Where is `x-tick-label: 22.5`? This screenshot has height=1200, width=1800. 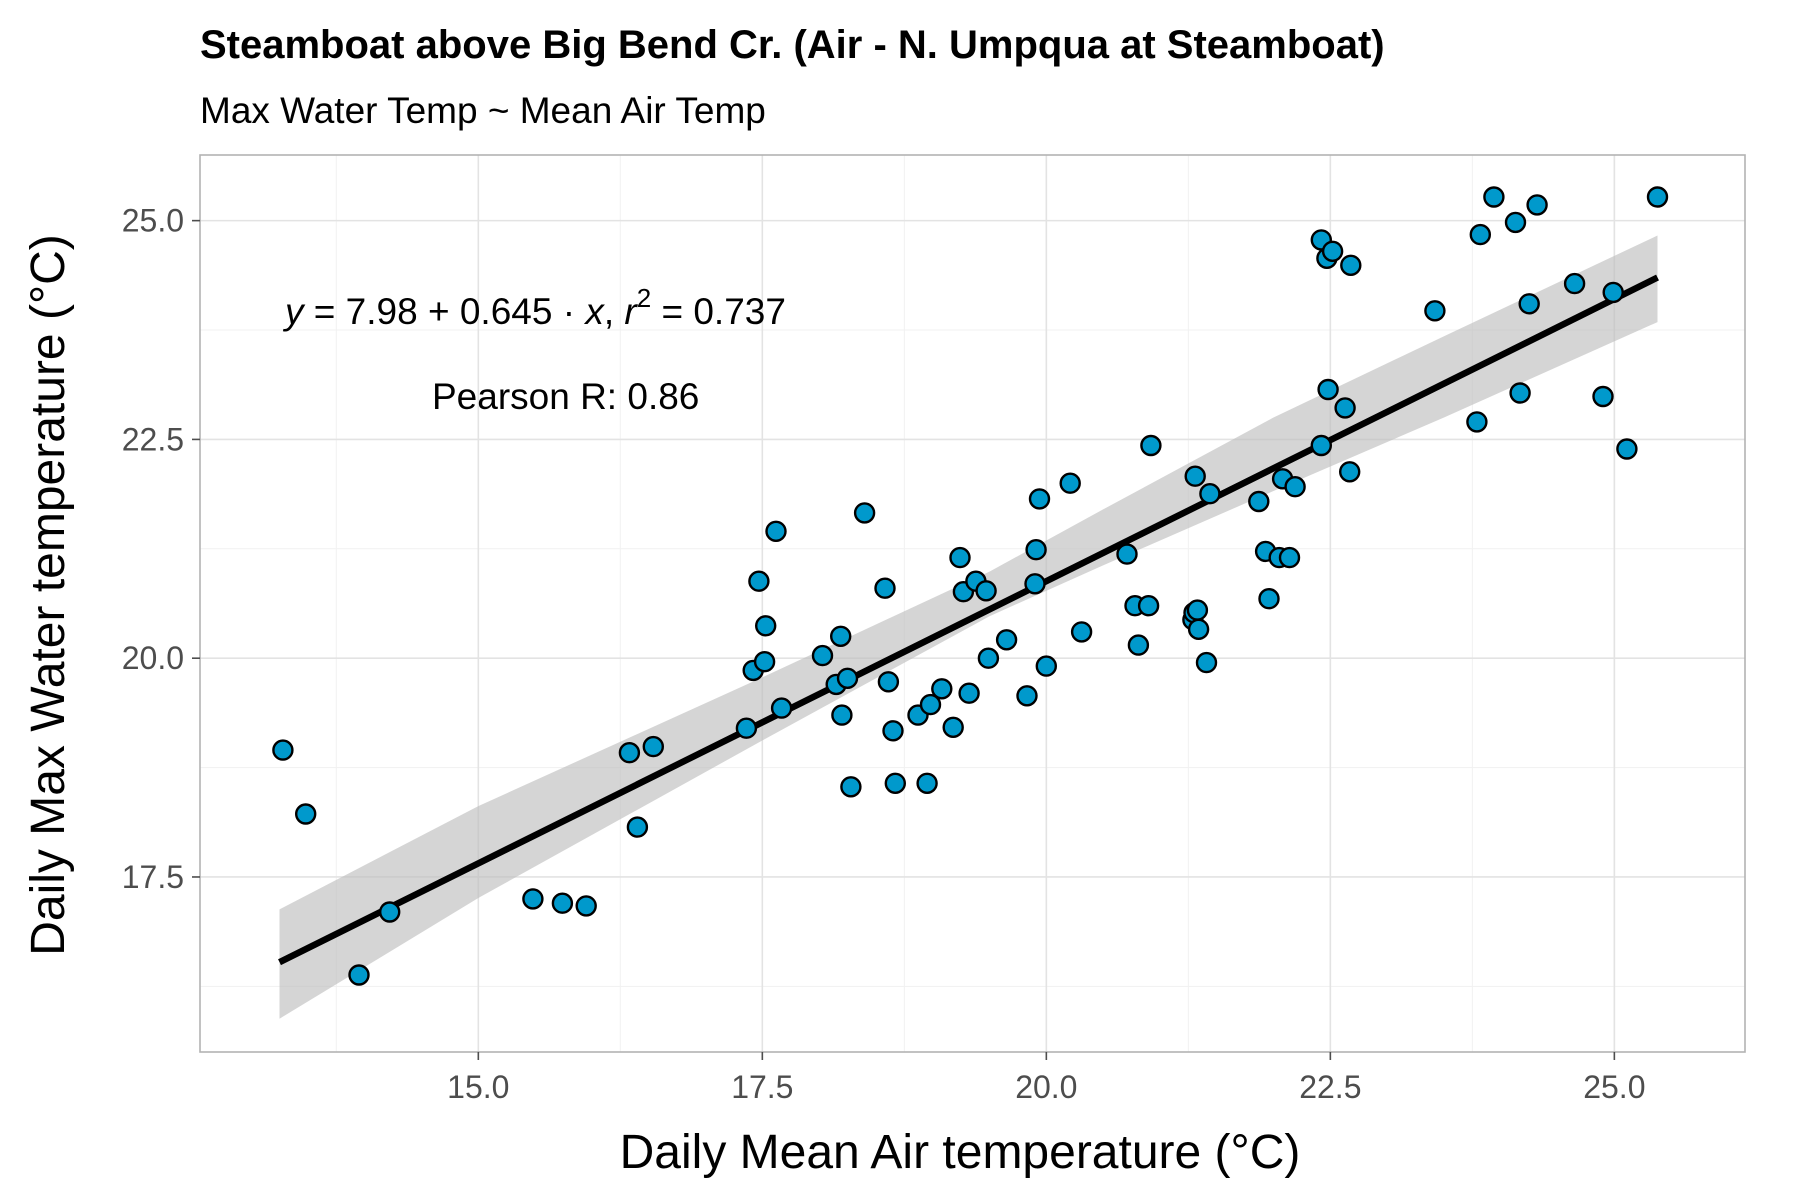 x-tick-label: 22.5 is located at coordinates (1330, 1087).